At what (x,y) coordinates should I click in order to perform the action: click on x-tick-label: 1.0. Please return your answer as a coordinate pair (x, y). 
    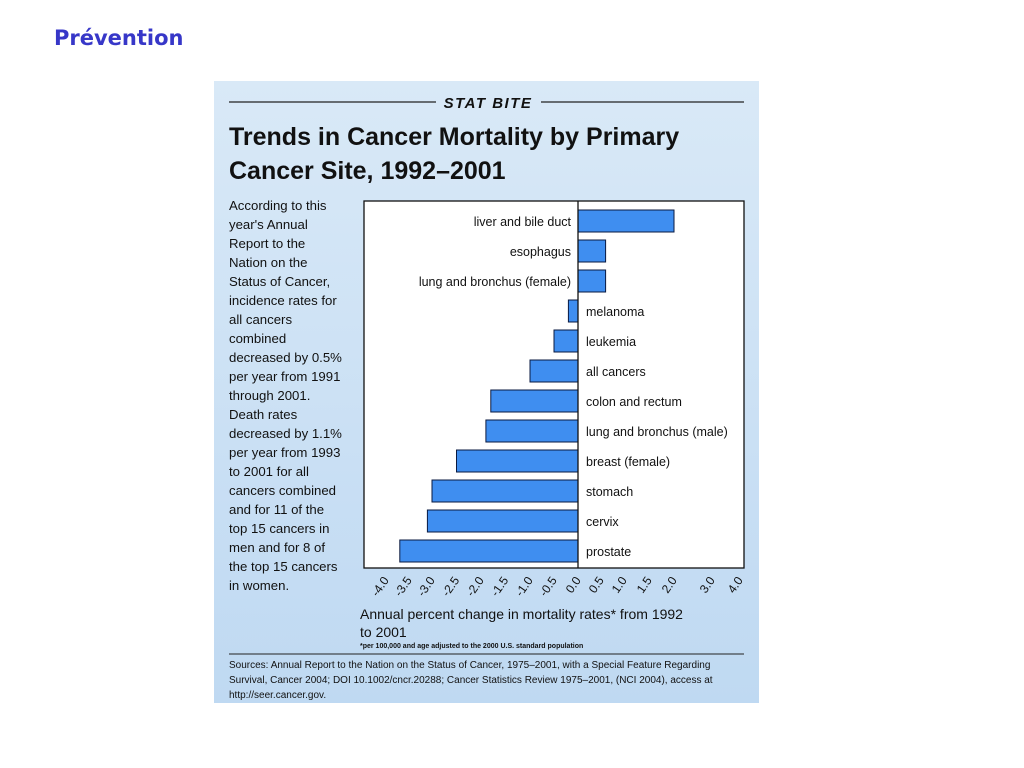
    Looking at the image, I should click on (619, 585).